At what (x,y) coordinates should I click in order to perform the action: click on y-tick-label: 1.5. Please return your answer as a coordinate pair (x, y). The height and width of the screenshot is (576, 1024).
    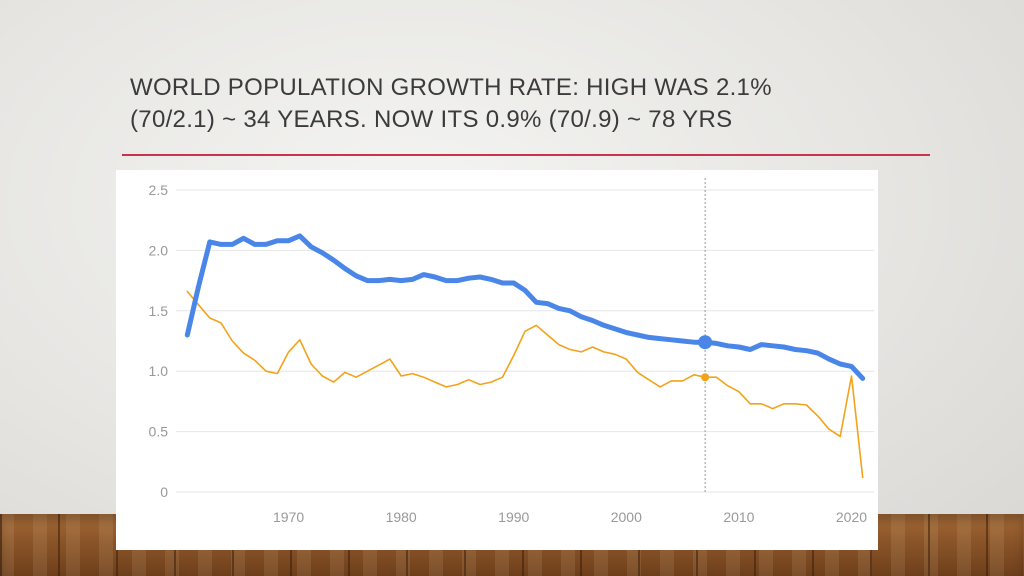
    Looking at the image, I should click on (159, 311).